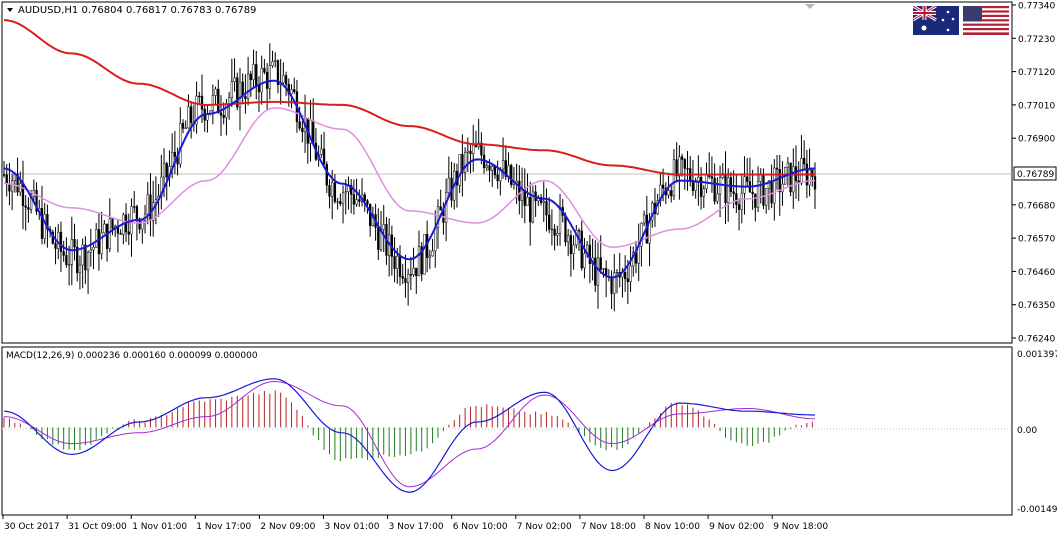 Image resolution: width=1057 pixels, height=537 pixels. Describe the element at coordinates (416, 527) in the screenshot. I see `time-tick-label: 3 Nov 17:00` at that location.